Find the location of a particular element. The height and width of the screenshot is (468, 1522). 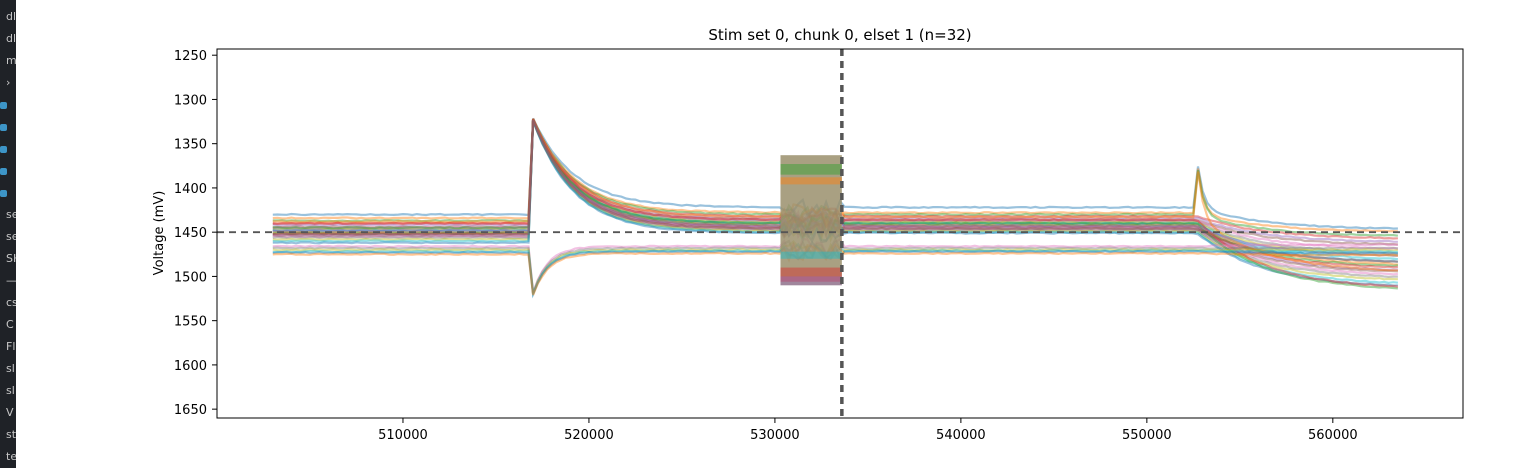

y-tick-label: 1400 is located at coordinates (190, 189).